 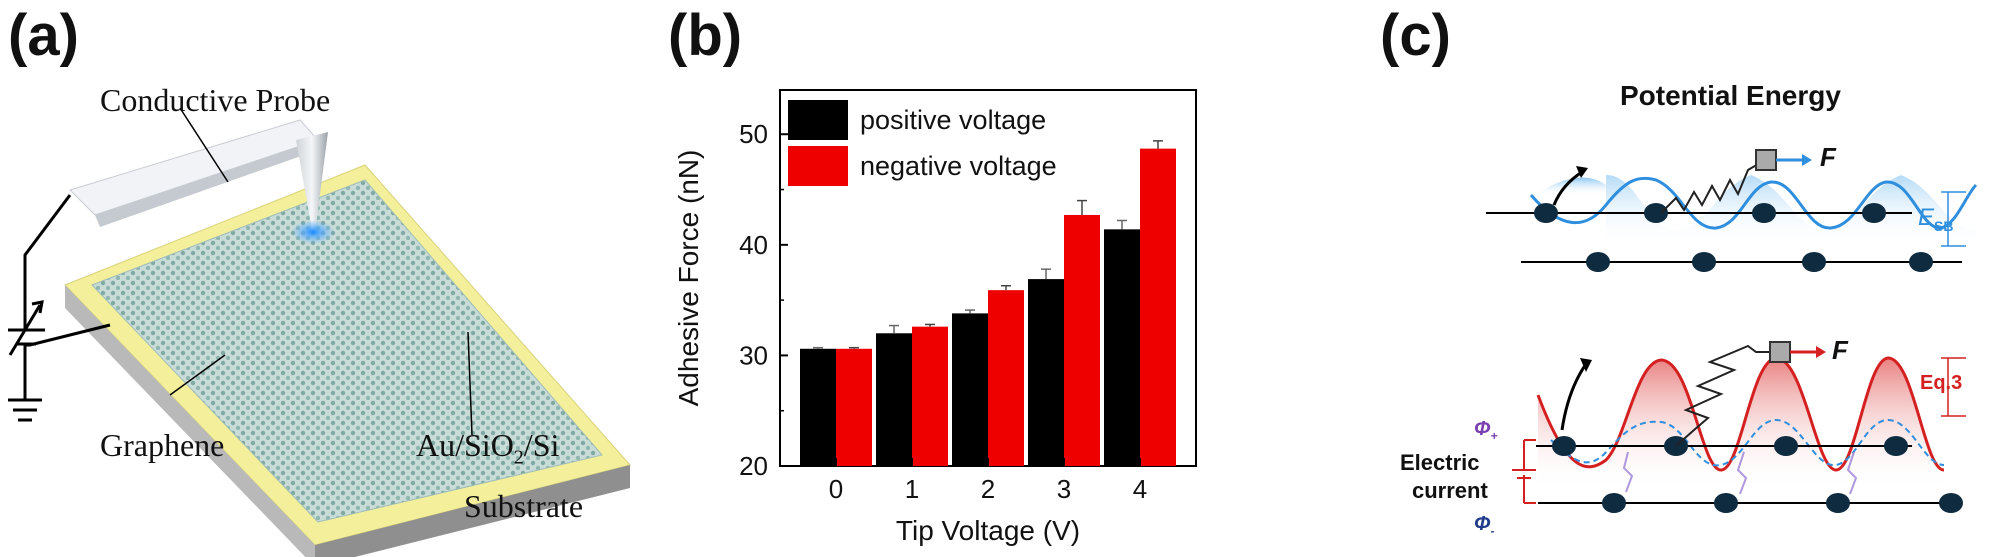 What do you see at coordinates (988, 530) in the screenshot?
I see `x-axis-label: Tip Voltage (V)` at bounding box center [988, 530].